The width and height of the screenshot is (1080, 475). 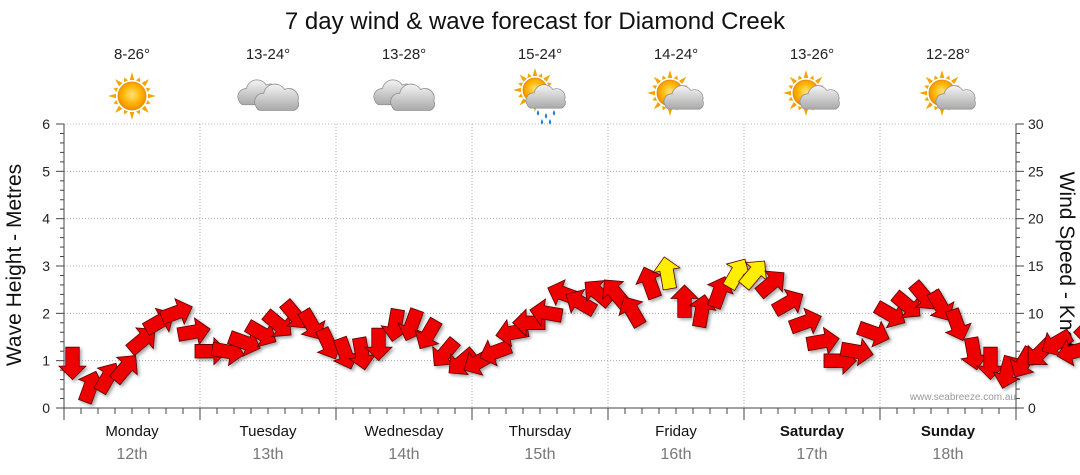 I want to click on left-tick-label: 2, so click(x=46, y=313).